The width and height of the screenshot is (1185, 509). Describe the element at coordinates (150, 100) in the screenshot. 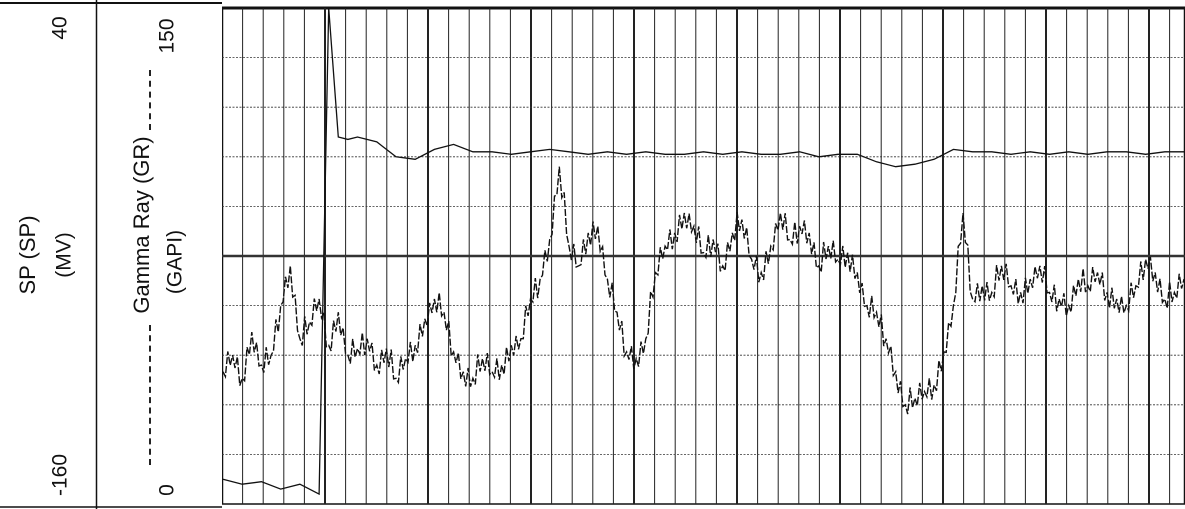

I see `gr-scale-line-top` at that location.